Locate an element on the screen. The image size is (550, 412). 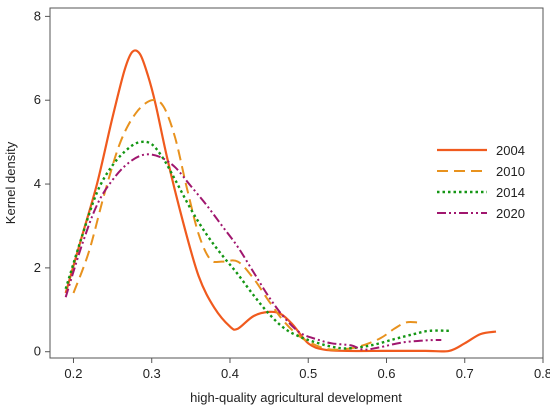
x-tick-label: 0.6 is located at coordinates (386, 373).